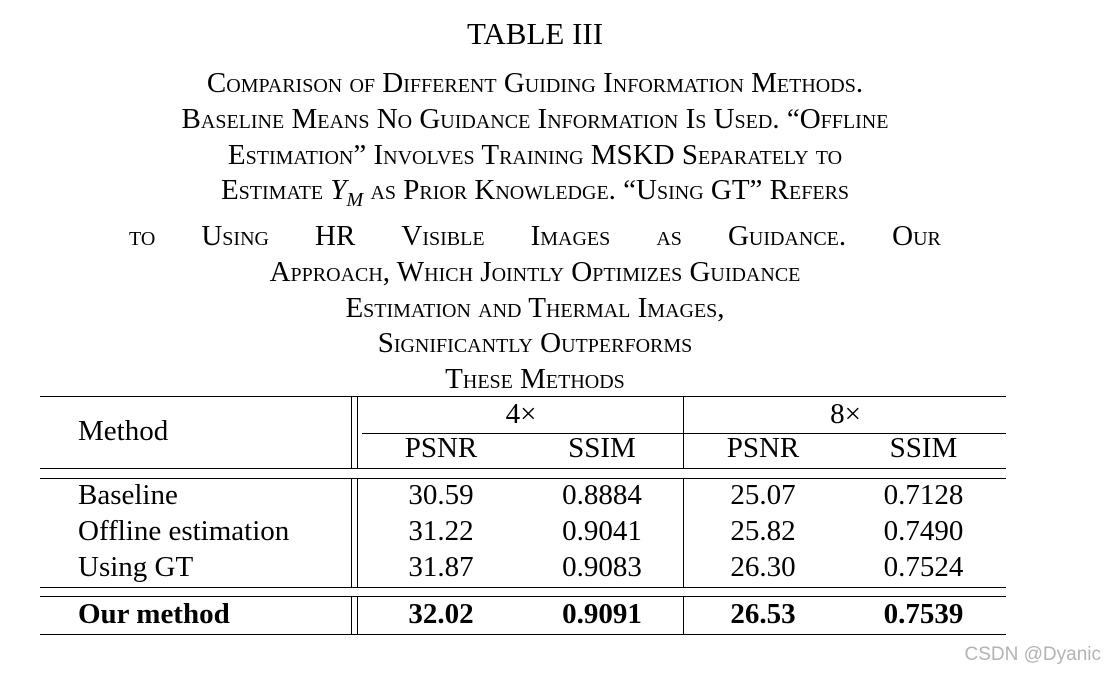  Describe the element at coordinates (845, 414) in the screenshot. I see `scale-header-8x: 8×` at that location.